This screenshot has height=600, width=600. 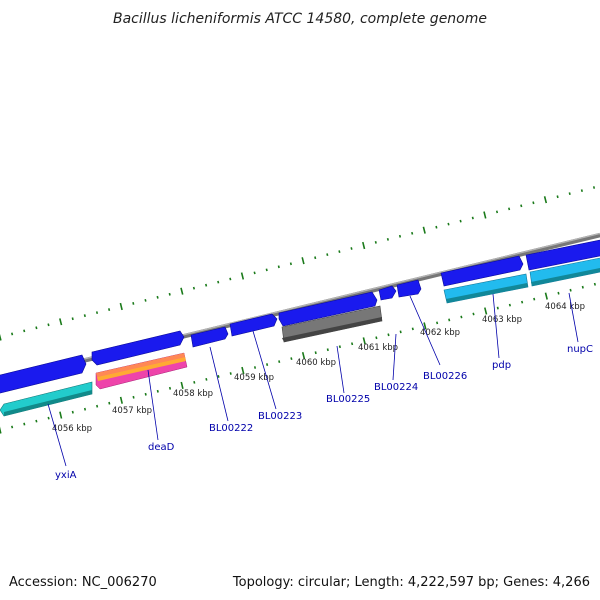 What do you see at coordinates (501, 365) in the screenshot?
I see `gene-label-pdp: pdp` at bounding box center [501, 365].